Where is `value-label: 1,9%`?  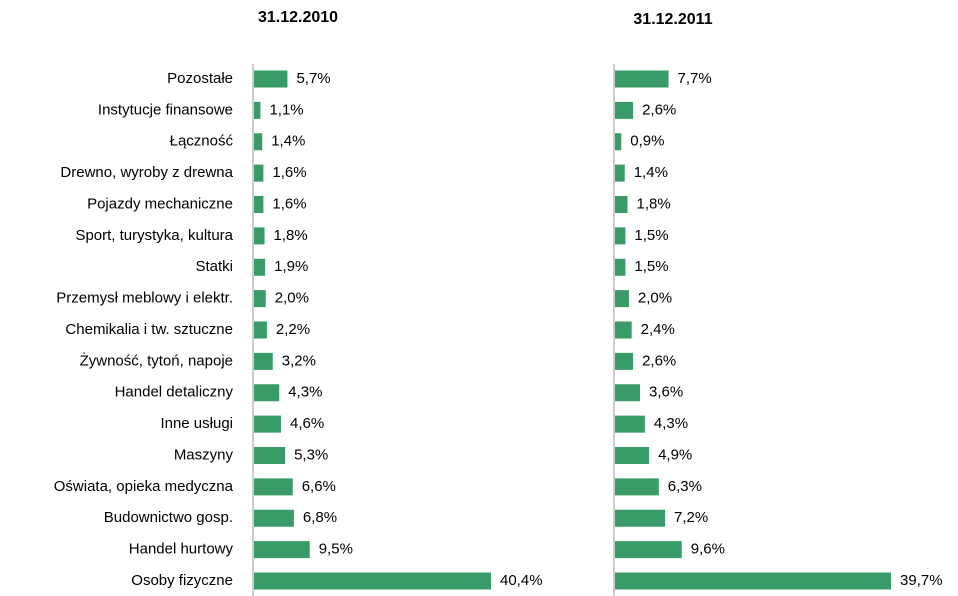
value-label: 1,9% is located at coordinates (291, 266).